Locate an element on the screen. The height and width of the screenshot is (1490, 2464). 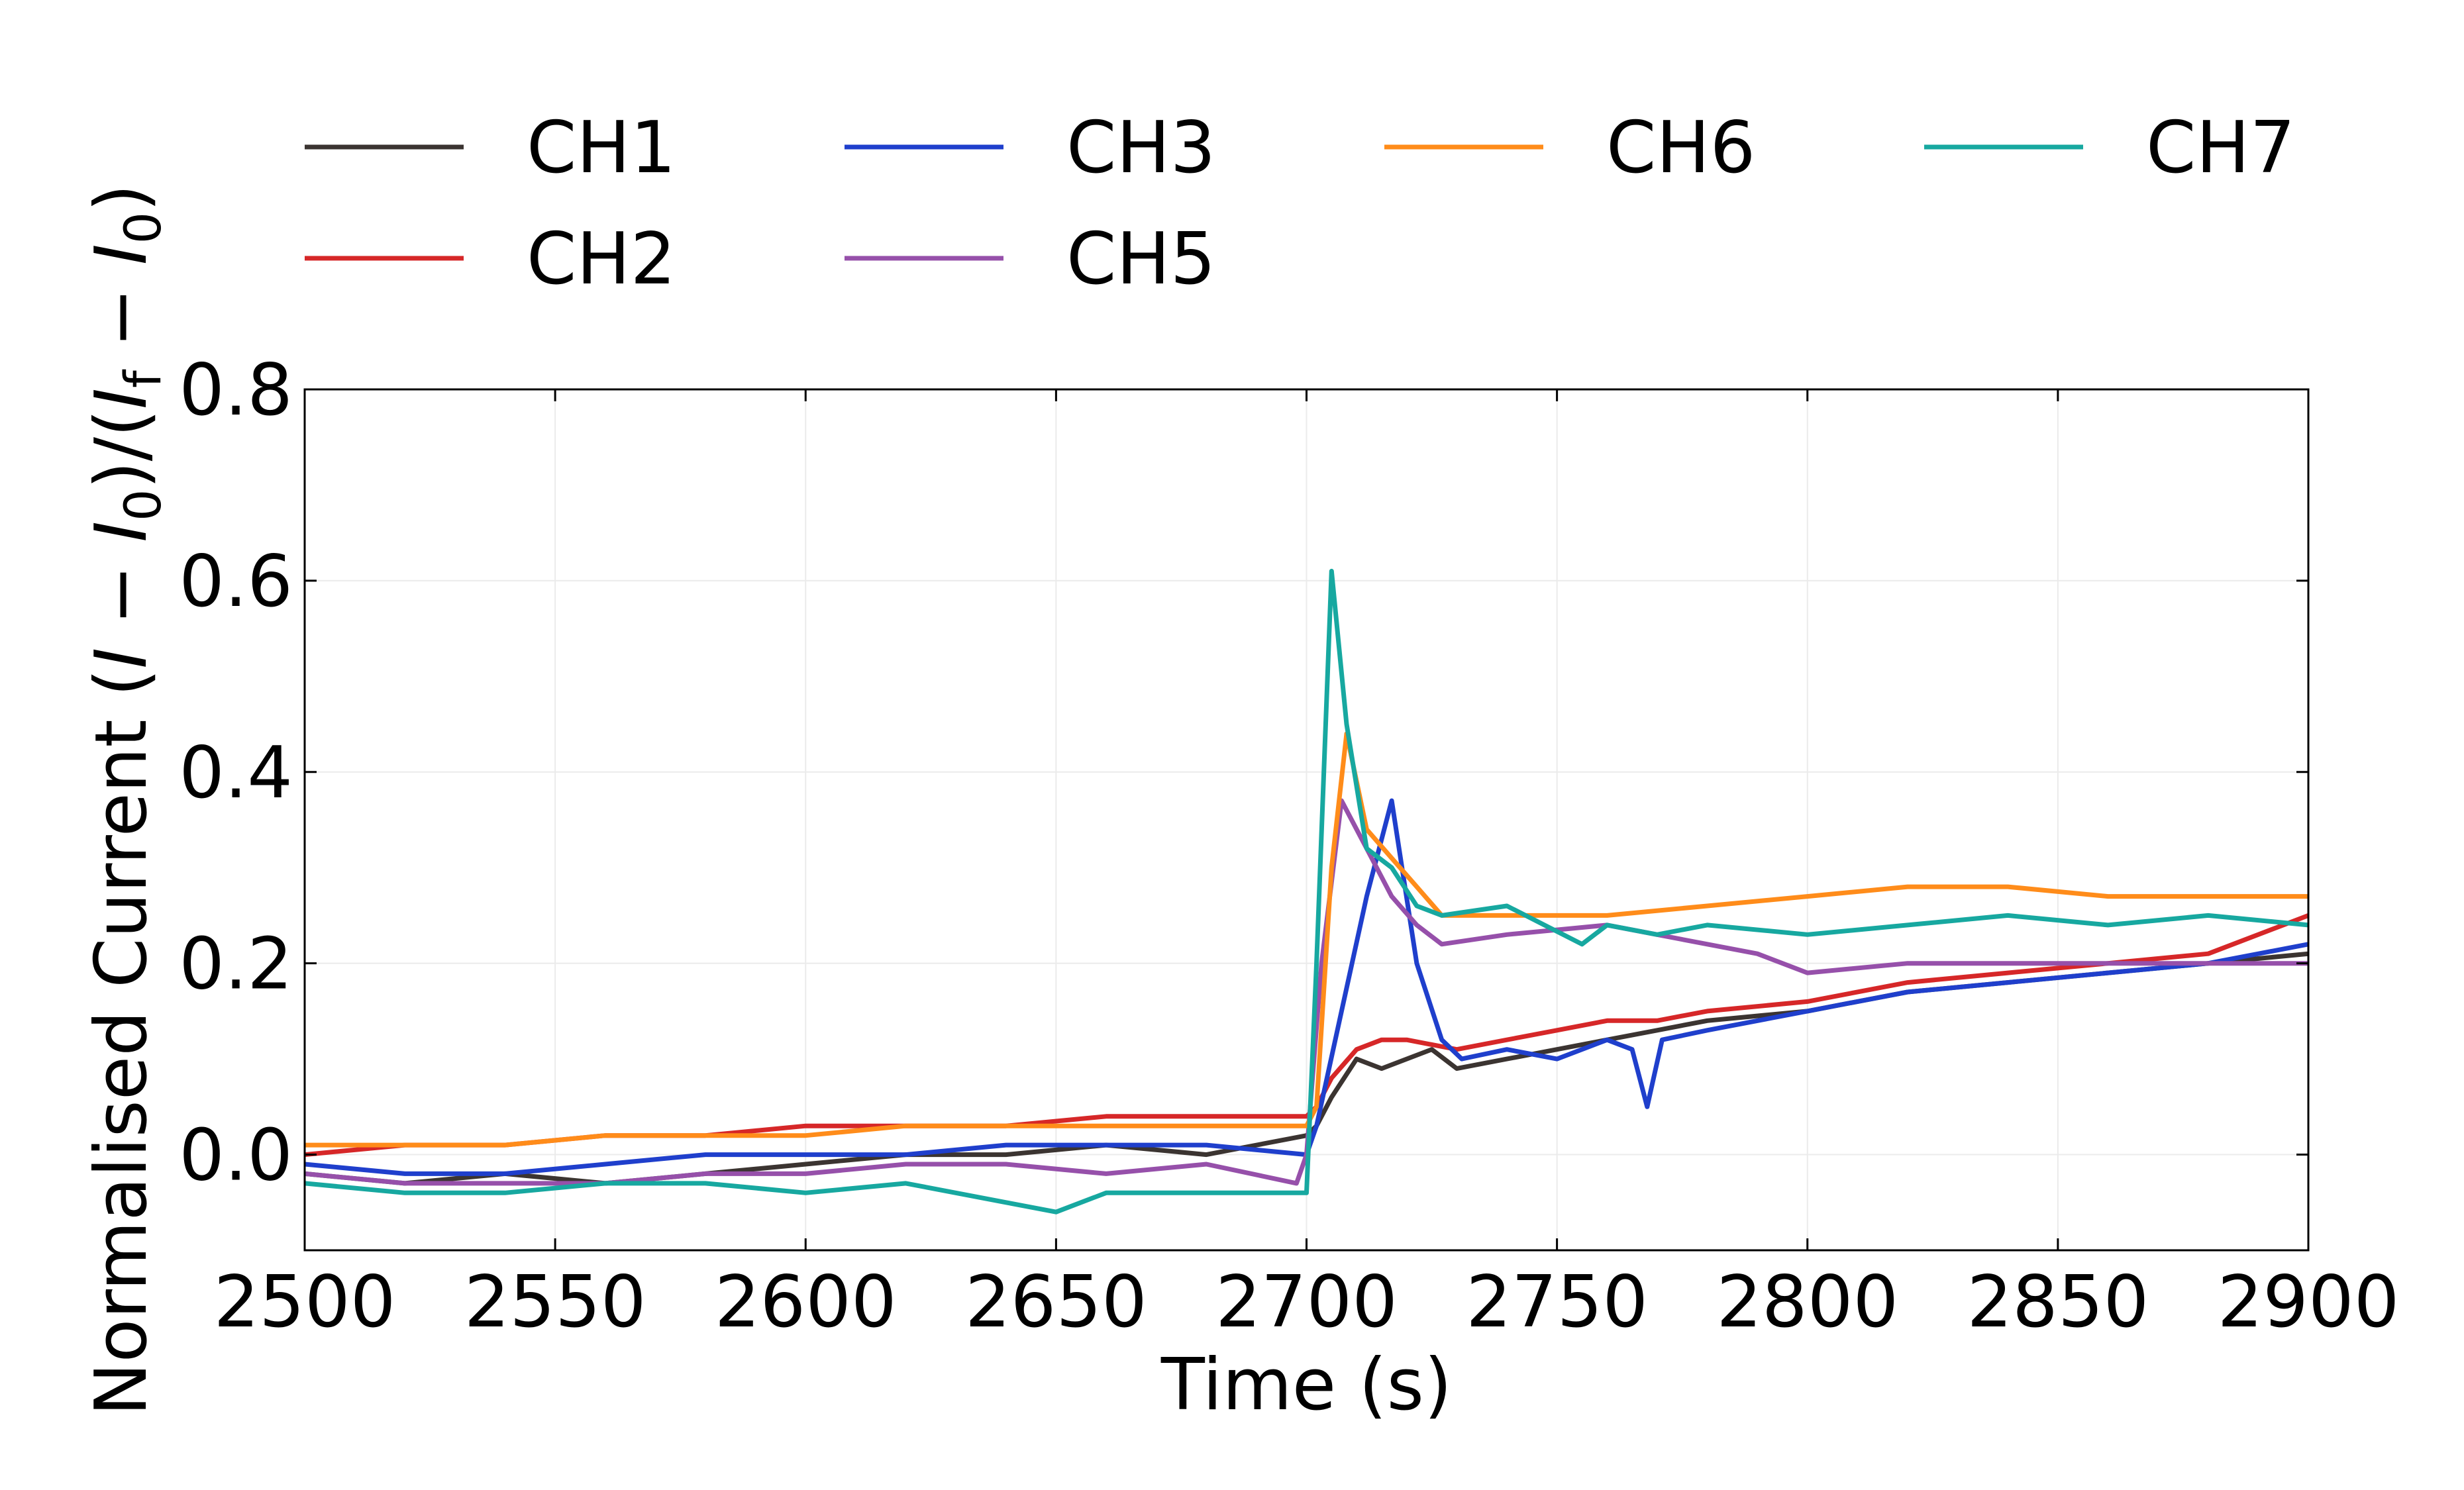
x-tick-label: 2800 is located at coordinates (1807, 1302).